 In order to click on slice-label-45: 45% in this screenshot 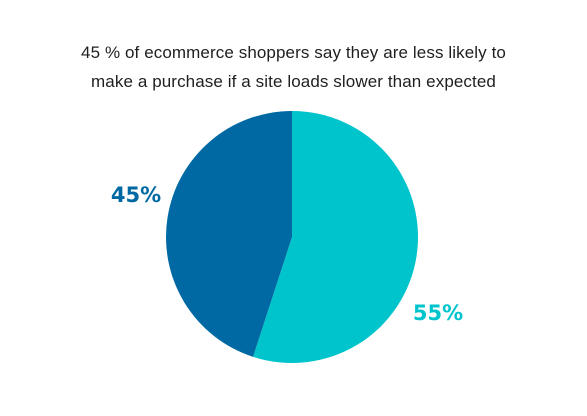, I will do `click(136, 195)`.